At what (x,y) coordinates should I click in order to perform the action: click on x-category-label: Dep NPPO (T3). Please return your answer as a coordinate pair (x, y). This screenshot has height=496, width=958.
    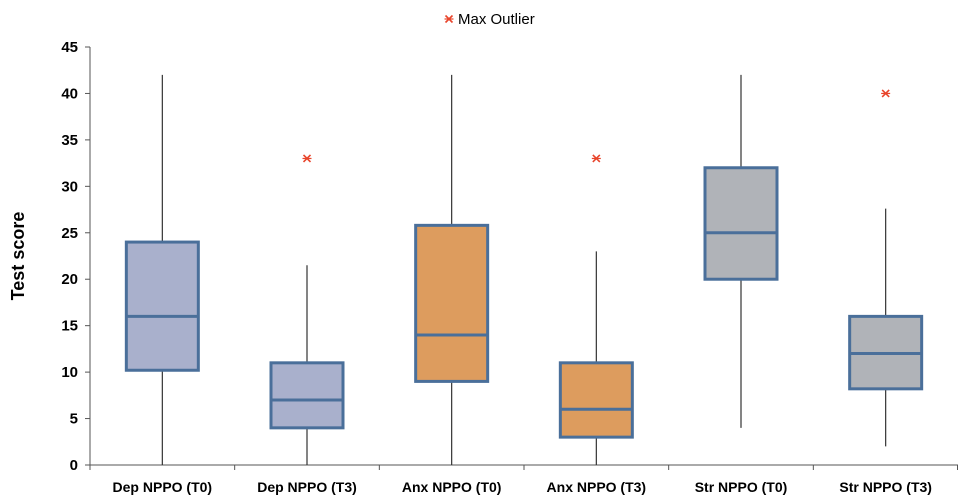
    Looking at the image, I should click on (307, 487).